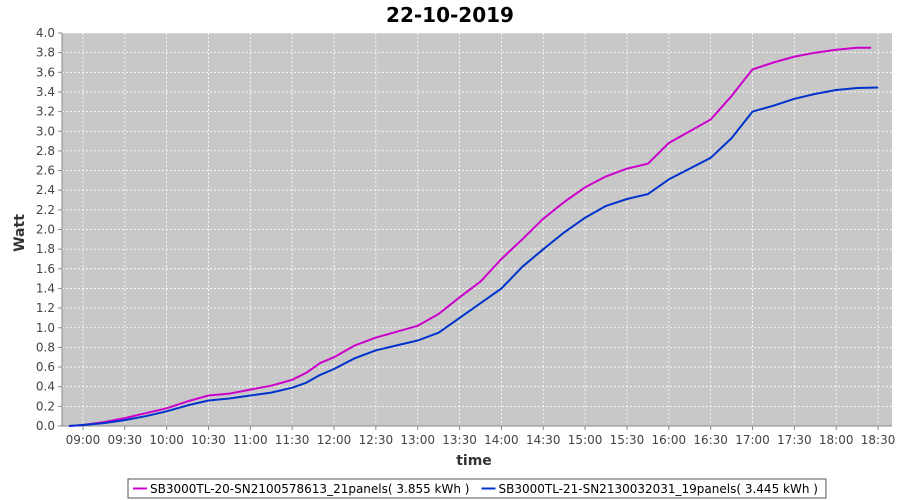 This screenshot has width=900, height=500. What do you see at coordinates (474, 461) in the screenshot?
I see `x-axis-label: time` at bounding box center [474, 461].